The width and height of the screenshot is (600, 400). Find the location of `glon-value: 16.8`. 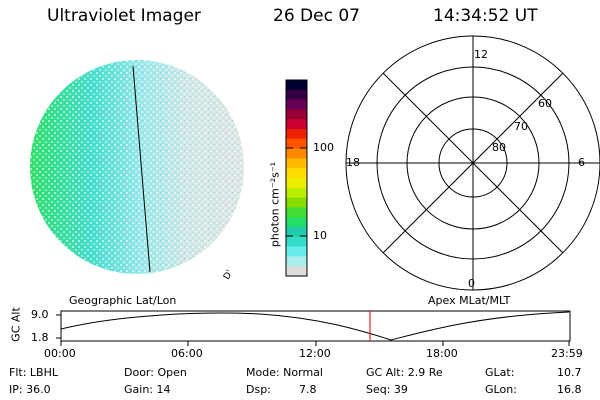

glon-value: 16.8 is located at coordinates (569, 389).